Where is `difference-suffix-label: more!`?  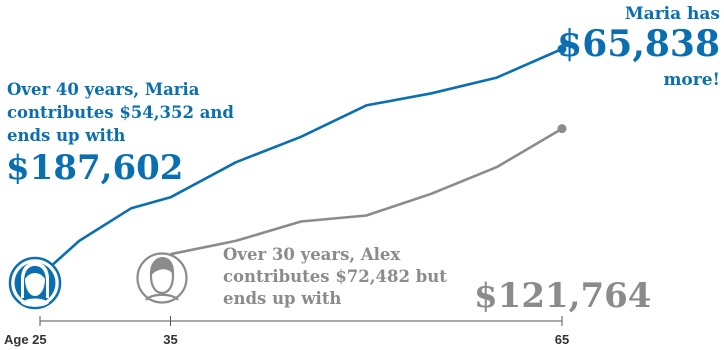
difference-suffix-label: more! is located at coordinates (691, 80).